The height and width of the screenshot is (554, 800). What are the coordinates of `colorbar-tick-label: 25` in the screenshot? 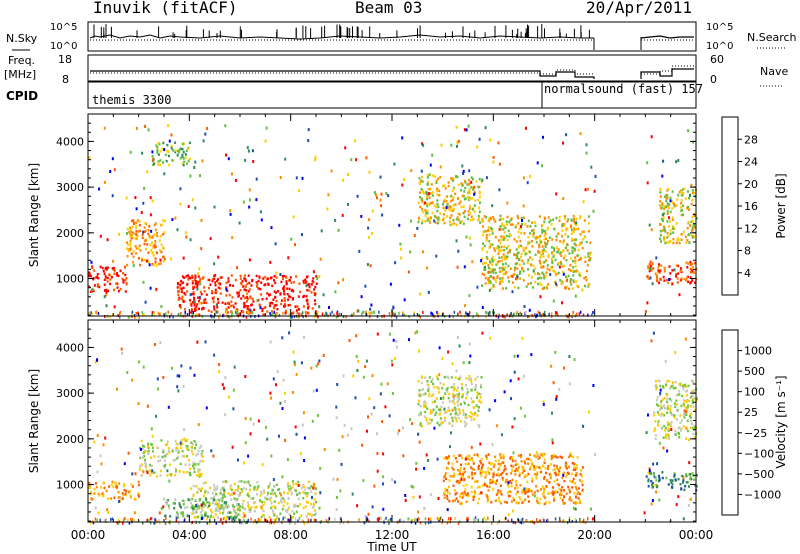 It's located at (751, 412).